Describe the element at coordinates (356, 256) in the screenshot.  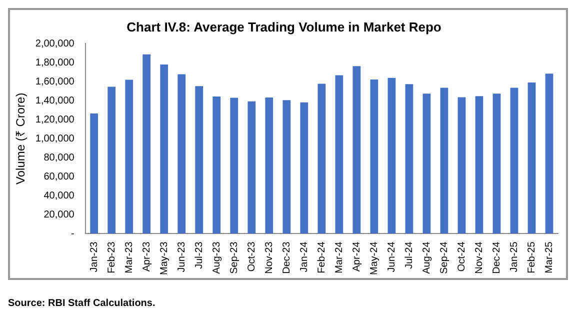
I see `x-tick-label: Apr-24` at that location.